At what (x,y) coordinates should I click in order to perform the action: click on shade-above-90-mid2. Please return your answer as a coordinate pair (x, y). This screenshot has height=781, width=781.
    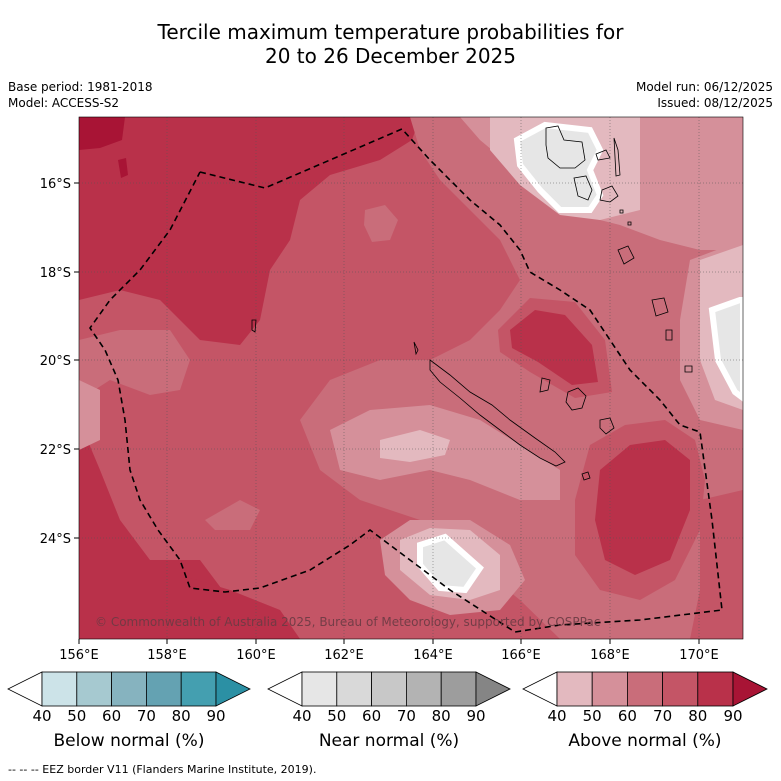
    Looking at the image, I should click on (554, 347).